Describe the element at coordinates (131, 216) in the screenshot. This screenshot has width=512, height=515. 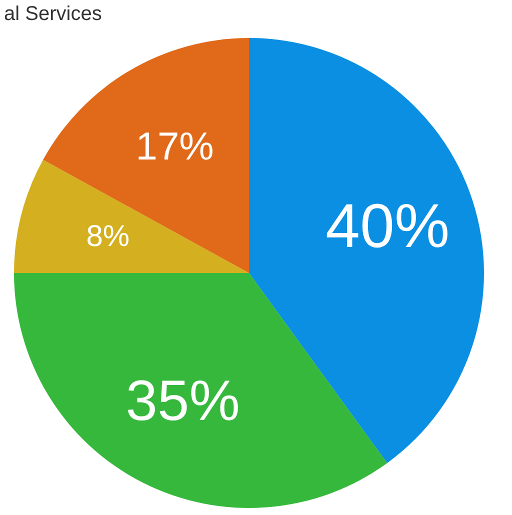
I see `pie-slice` at that location.